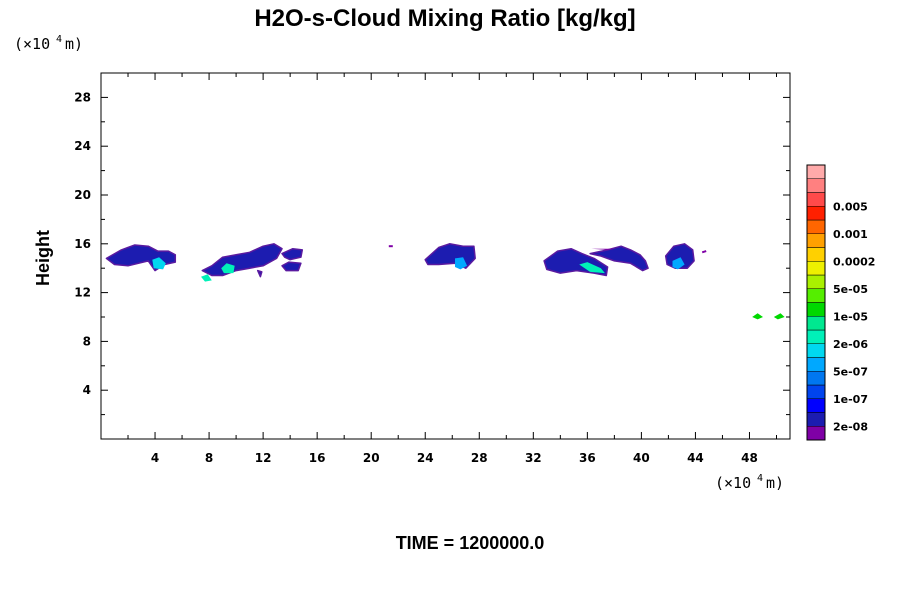 Image resolution: width=900 pixels, height=600 pixels. Describe the element at coordinates (371, 458) in the screenshot. I see `x-tick-label-4: 20` at that location.